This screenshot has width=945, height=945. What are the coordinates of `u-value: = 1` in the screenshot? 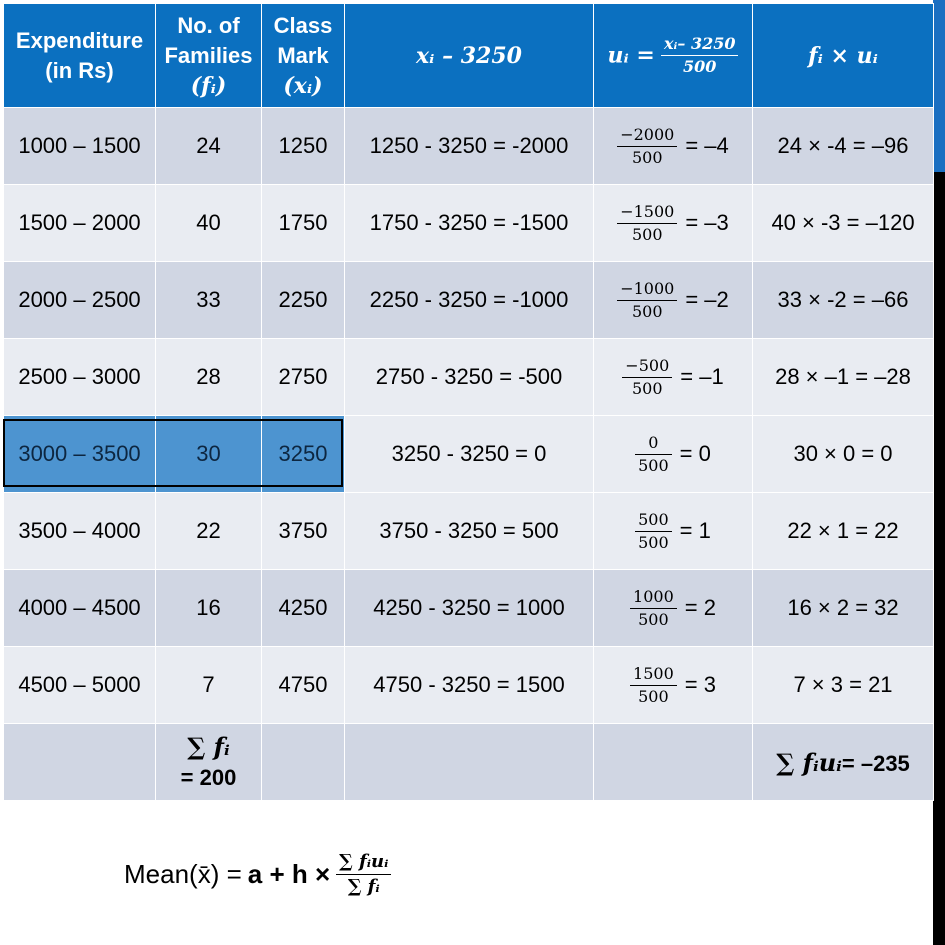 It's located at (695, 530).